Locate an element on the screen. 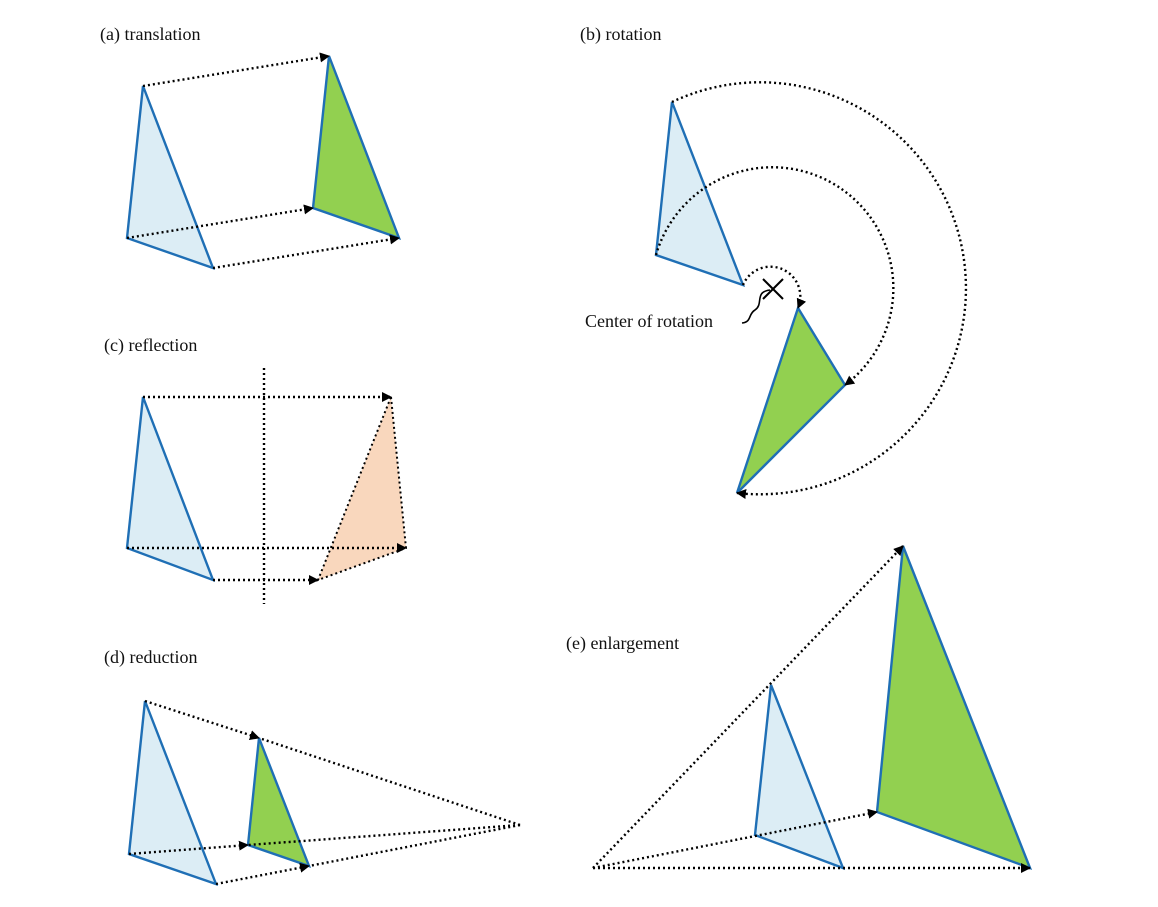  reflection-original-triangle is located at coordinates (170, 489).